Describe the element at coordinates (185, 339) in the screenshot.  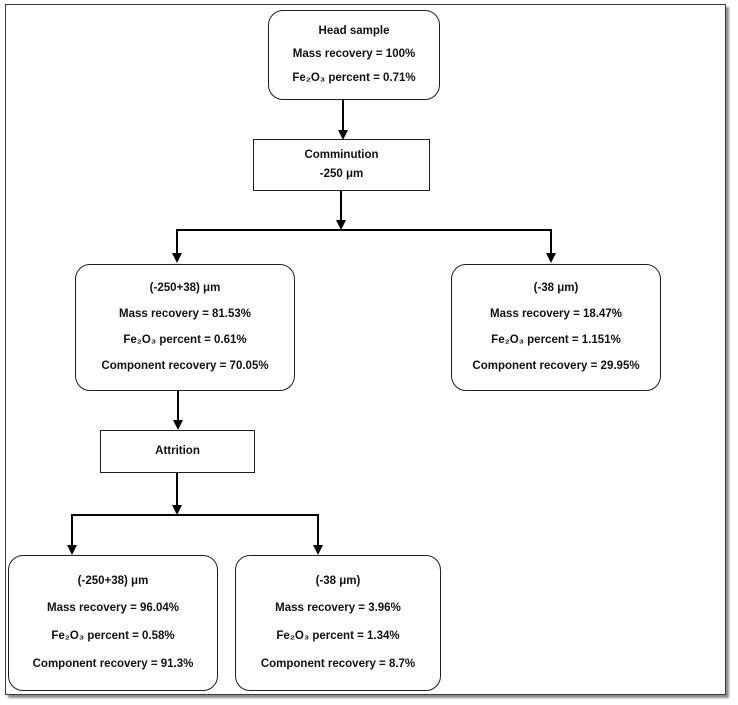
I see `coarse-fraction-fe2o3-percent: Fe₂O₃ percent = 0.61%` at that location.